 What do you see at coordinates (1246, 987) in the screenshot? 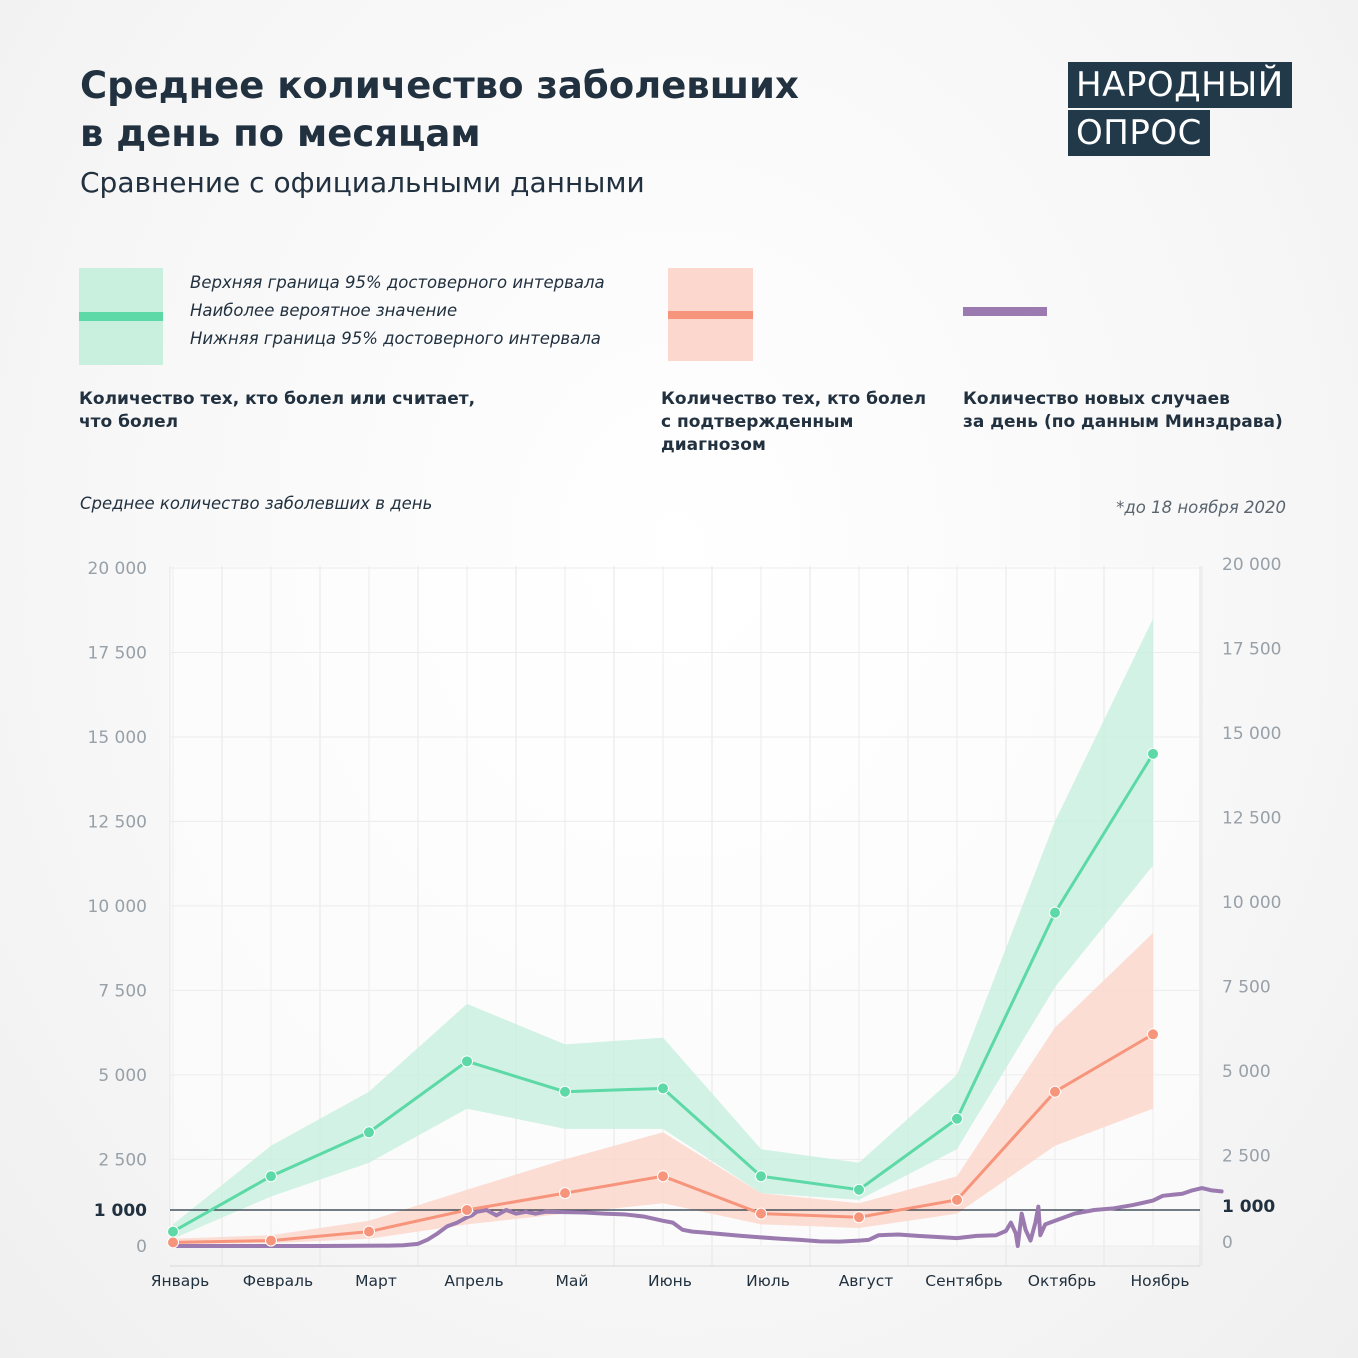
I see `y-tick-label-right: 7 500` at bounding box center [1246, 987].